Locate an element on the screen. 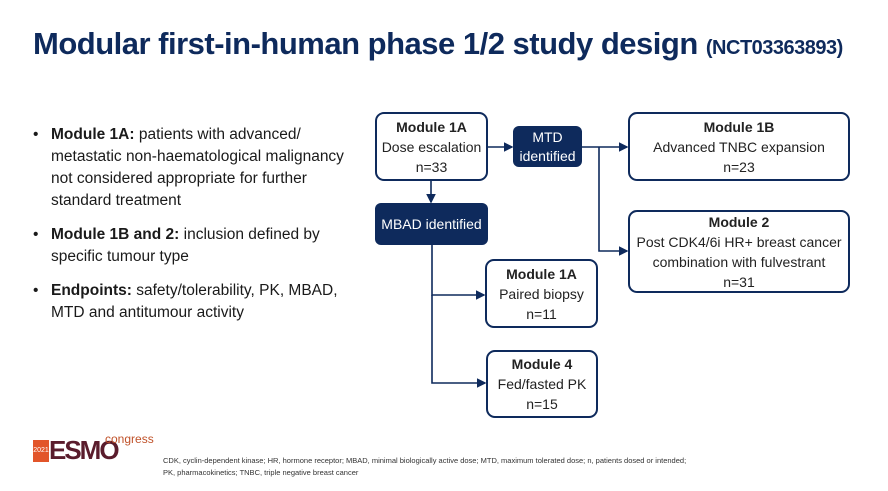 The height and width of the screenshot is (491, 888). box-desc: Paired biopsy is located at coordinates (541, 293).